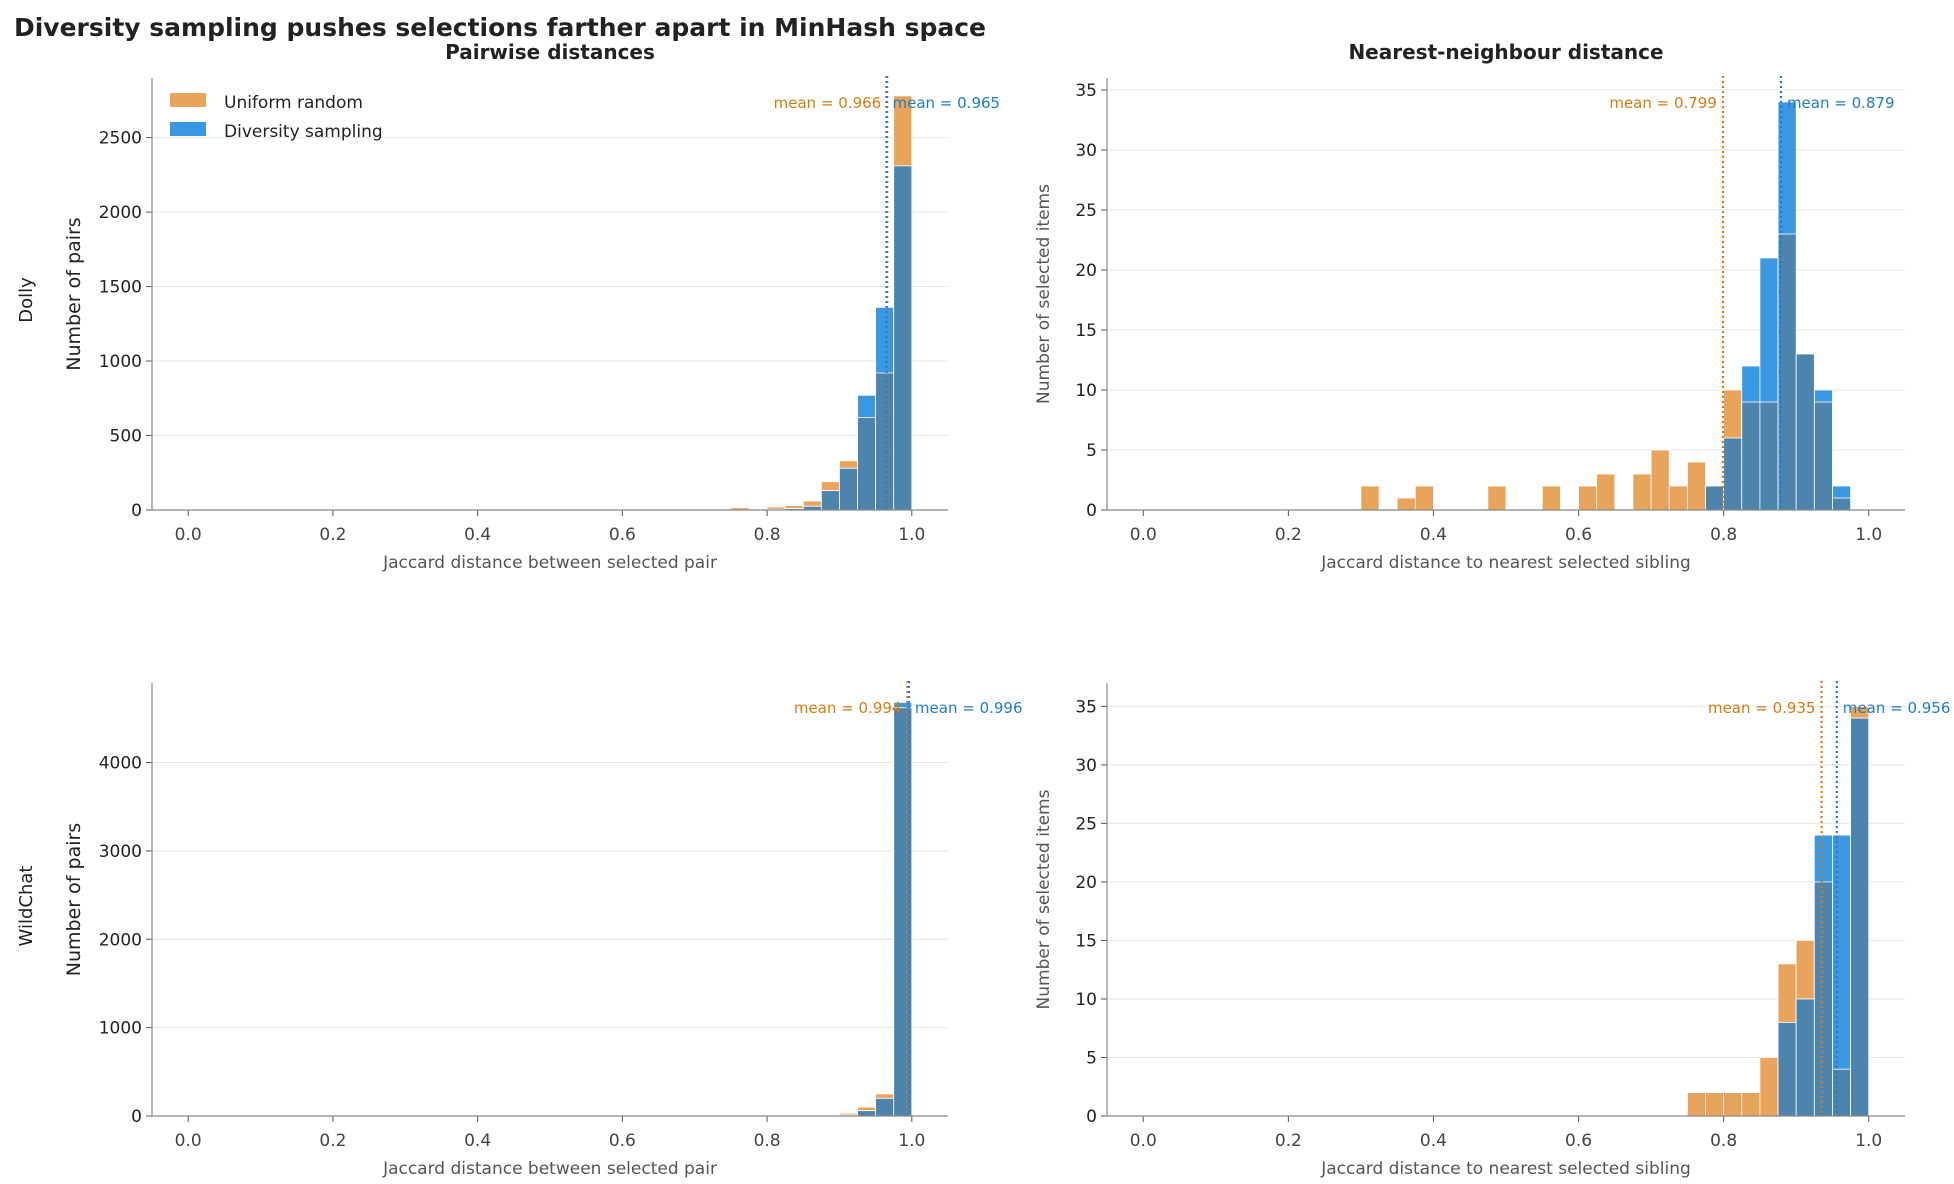 This screenshot has height=1184, width=1954. I want to click on mean-label-uniform: mean = 0.966, so click(828, 103).